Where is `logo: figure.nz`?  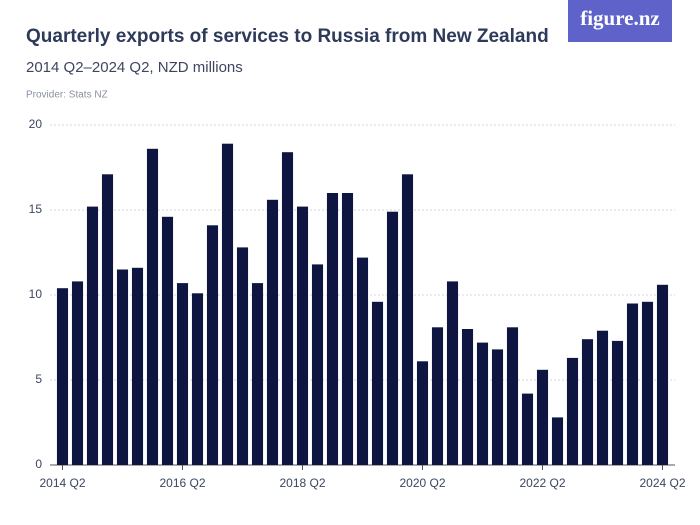 logo: figure.nz is located at coordinates (620, 18).